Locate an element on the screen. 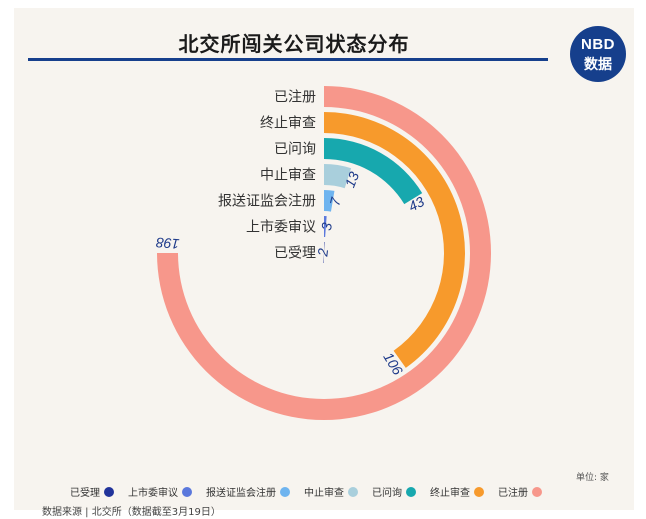 Image resolution: width=646 pixels, height=519 pixels. legend-label: 报送证监会注册 is located at coordinates (241, 493).